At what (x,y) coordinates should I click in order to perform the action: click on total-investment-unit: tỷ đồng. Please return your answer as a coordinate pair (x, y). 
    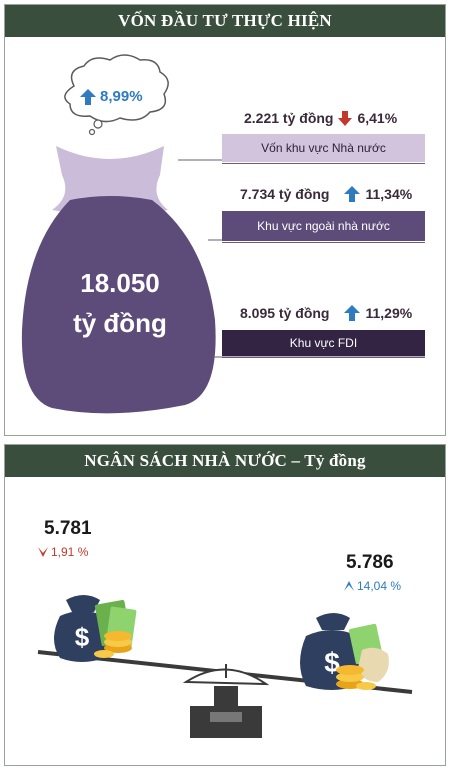
    Looking at the image, I should click on (120, 323).